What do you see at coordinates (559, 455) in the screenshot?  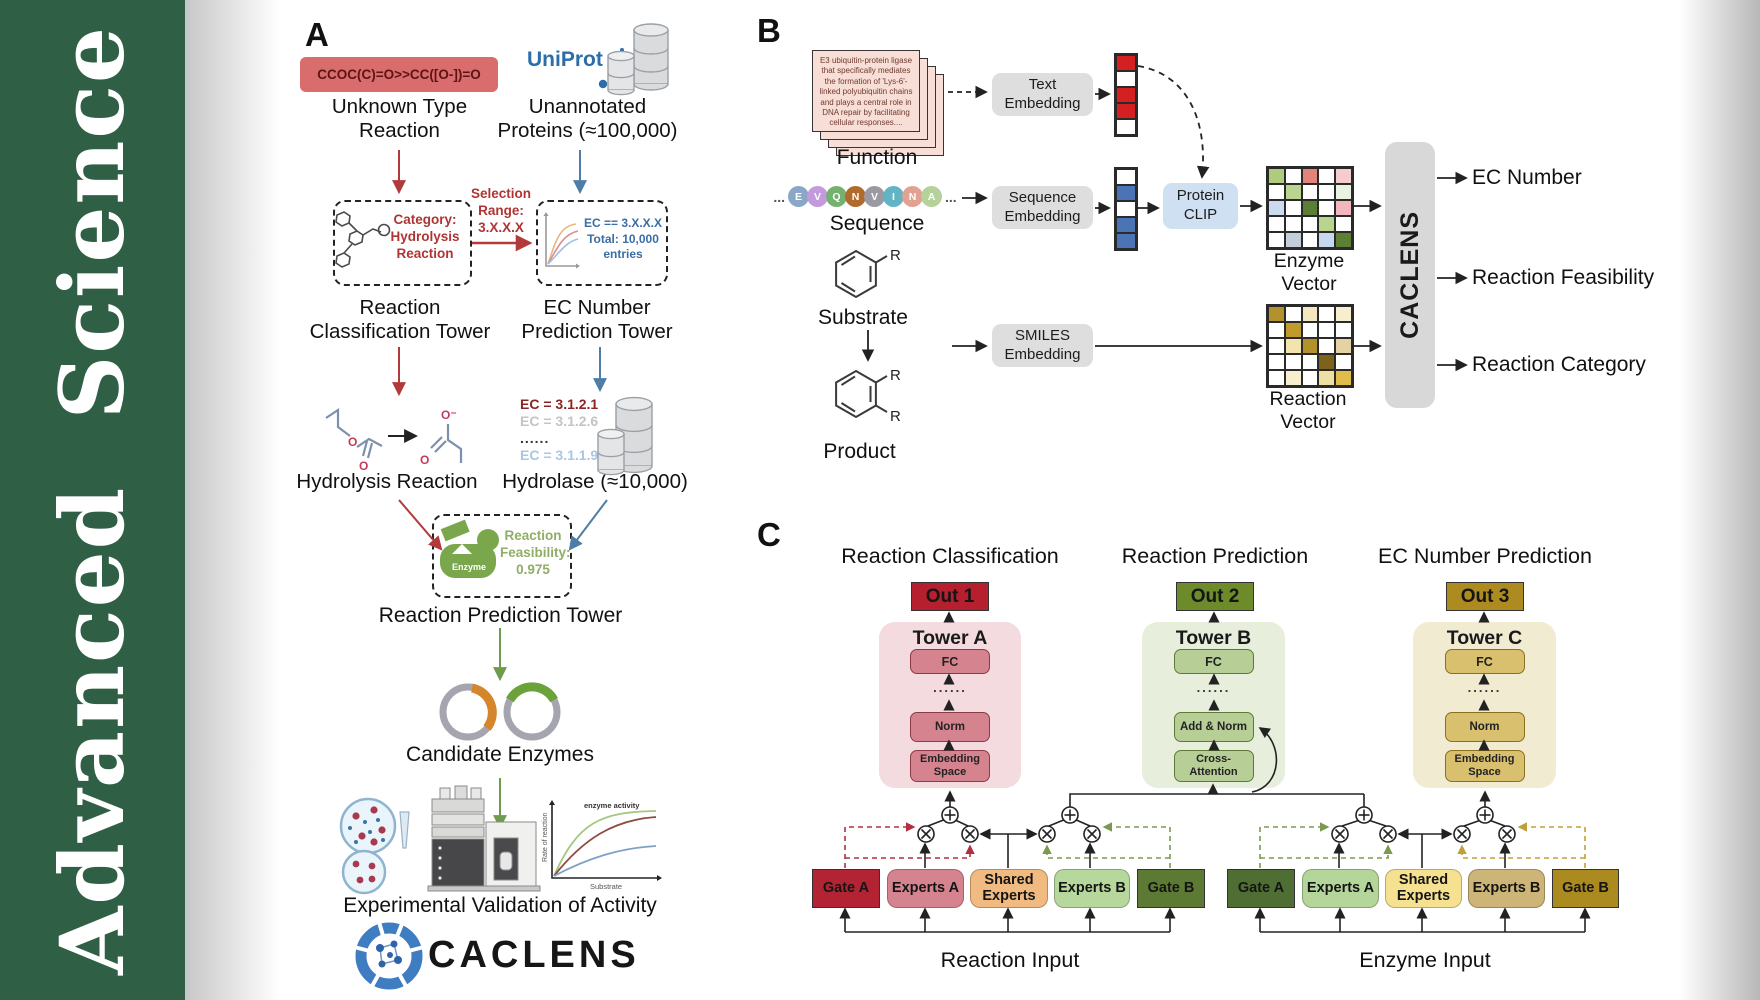 I see `ec-entry: EC = 3.1.1.9` at bounding box center [559, 455].